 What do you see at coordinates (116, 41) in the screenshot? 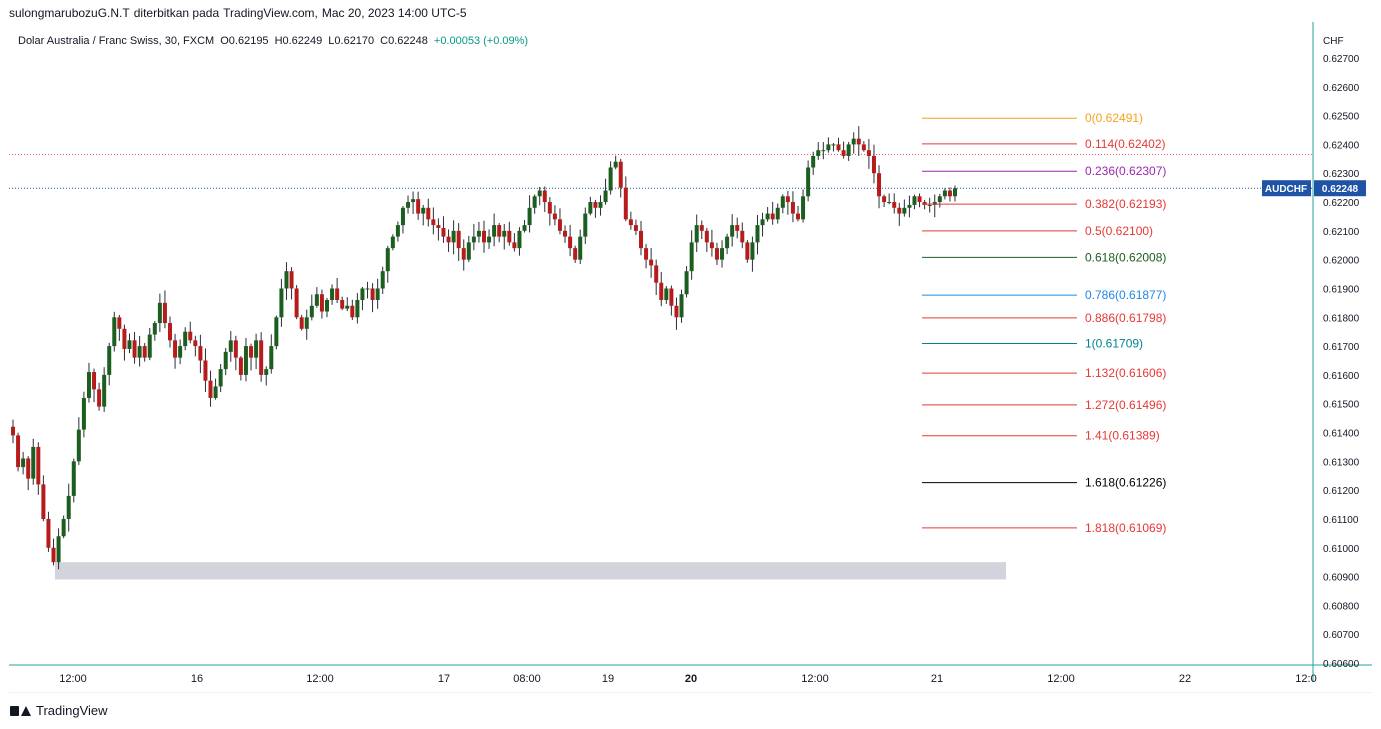
I see `symbol-description: Dolar Australia / Franc Swiss, 30, FXCM` at bounding box center [116, 41].